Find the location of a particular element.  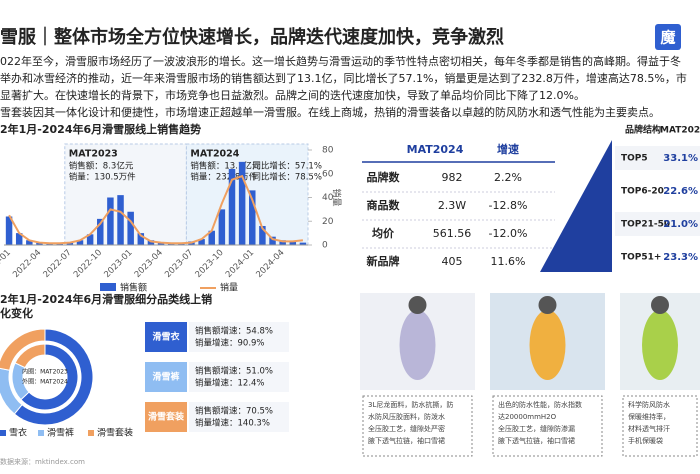

footer: 数据来源：mktindex.com is located at coordinates (42, 461).